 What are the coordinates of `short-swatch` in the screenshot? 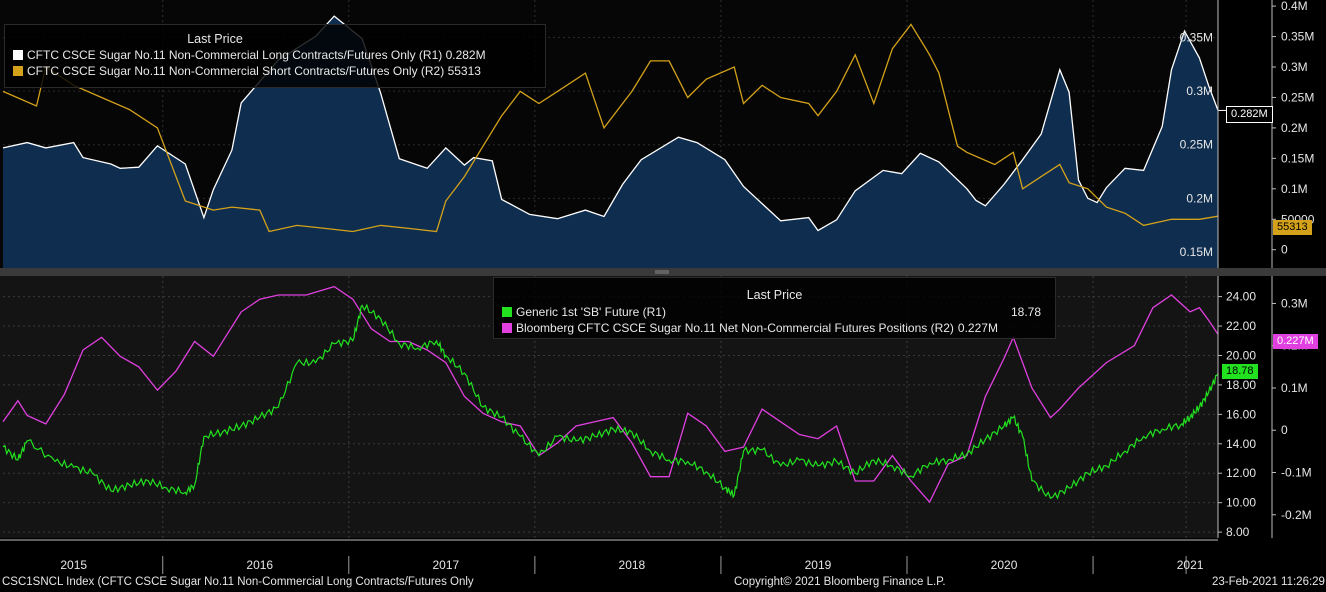 It's located at (18, 71).